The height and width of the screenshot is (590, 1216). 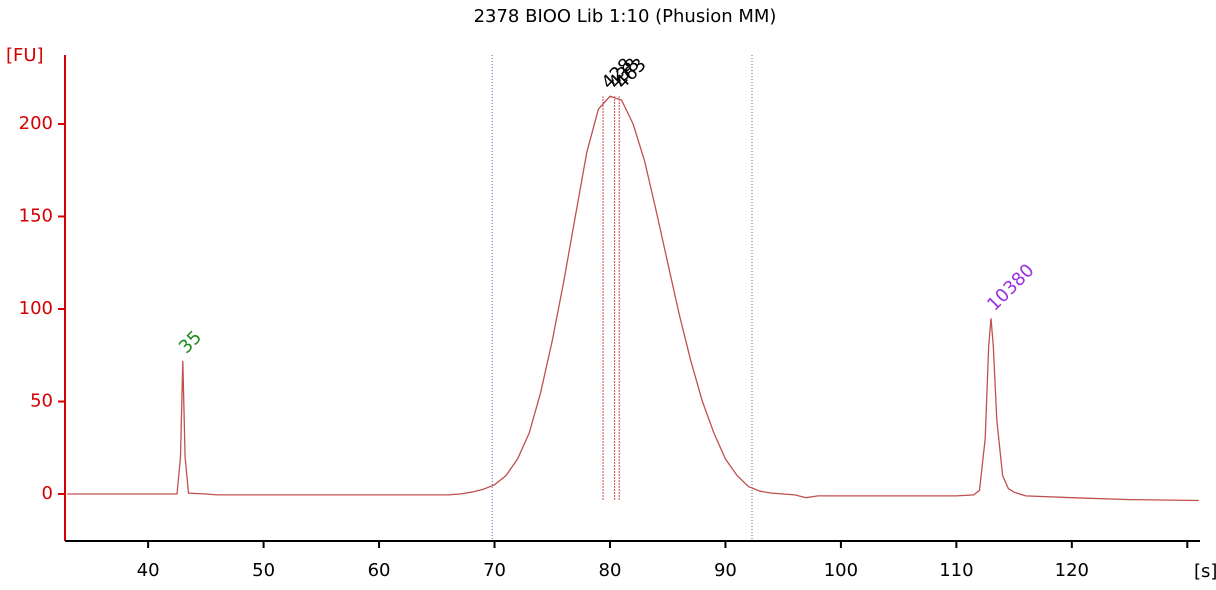 I want to click on x-axis-label: [s], so click(x=1205, y=571).